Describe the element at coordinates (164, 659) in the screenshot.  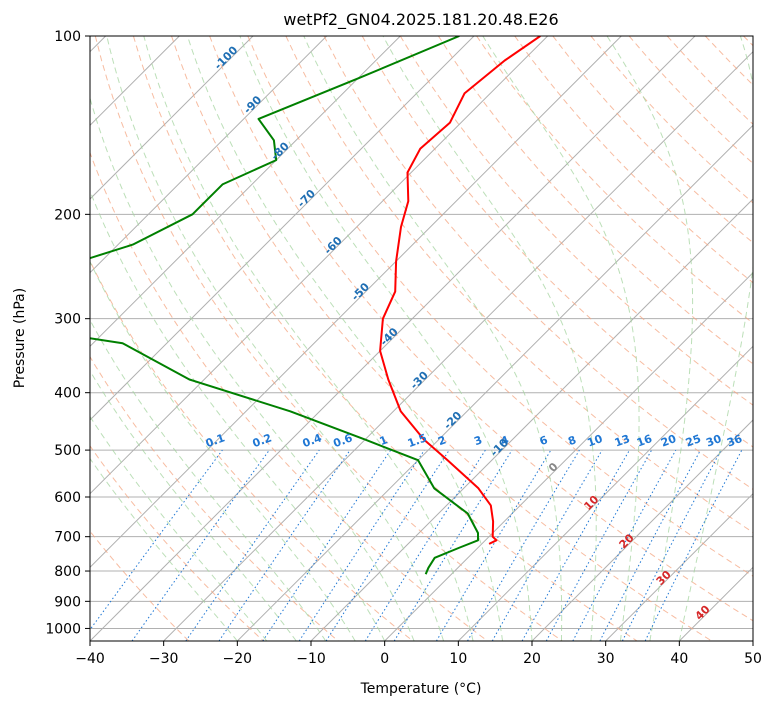
I see `x-tick-label: −30` at that location.